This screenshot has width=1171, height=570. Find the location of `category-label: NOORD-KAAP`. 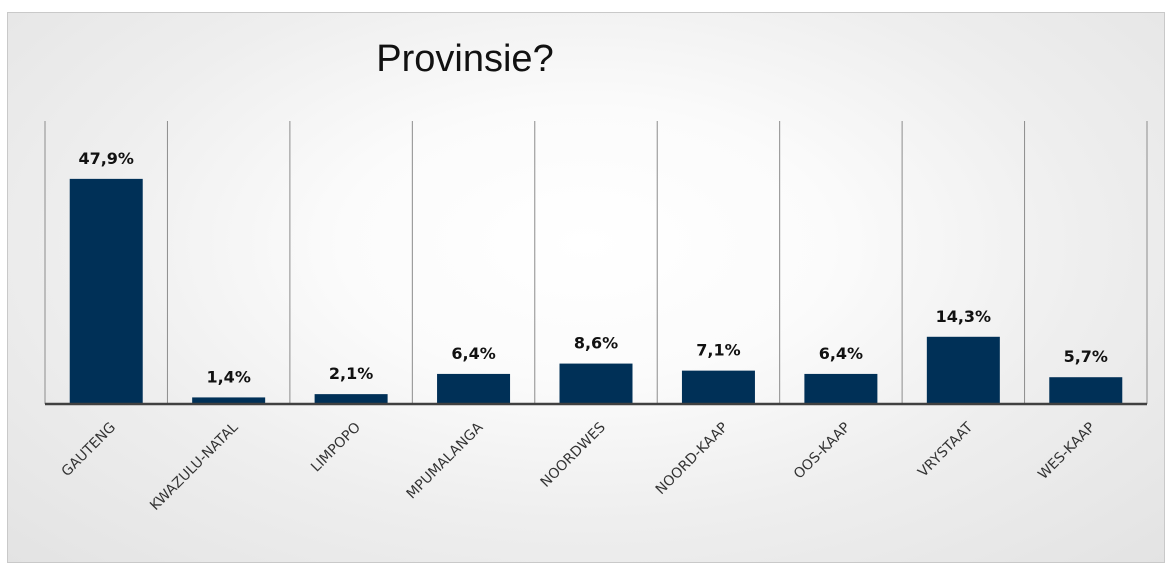

category-label: NOORD-KAAP is located at coordinates (692, 459).